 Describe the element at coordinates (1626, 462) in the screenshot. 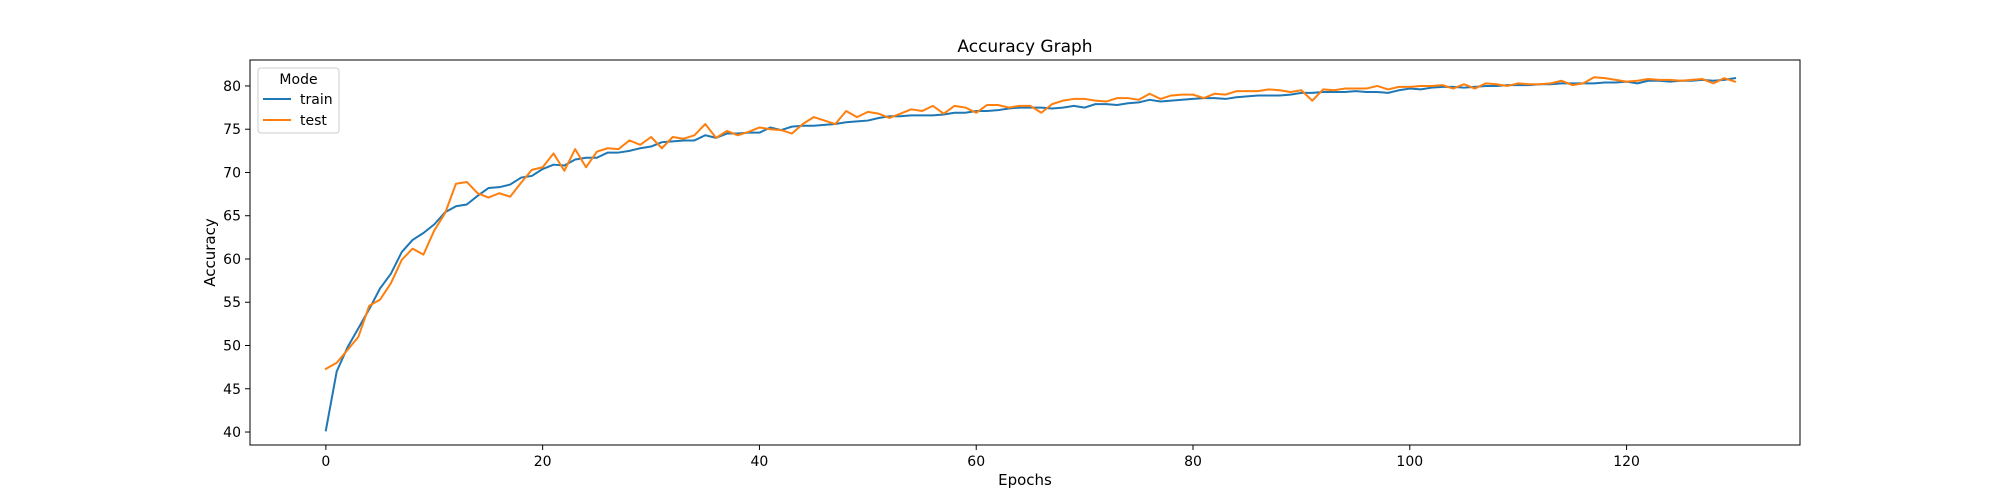

I see `x-tick-label: 120` at that location.